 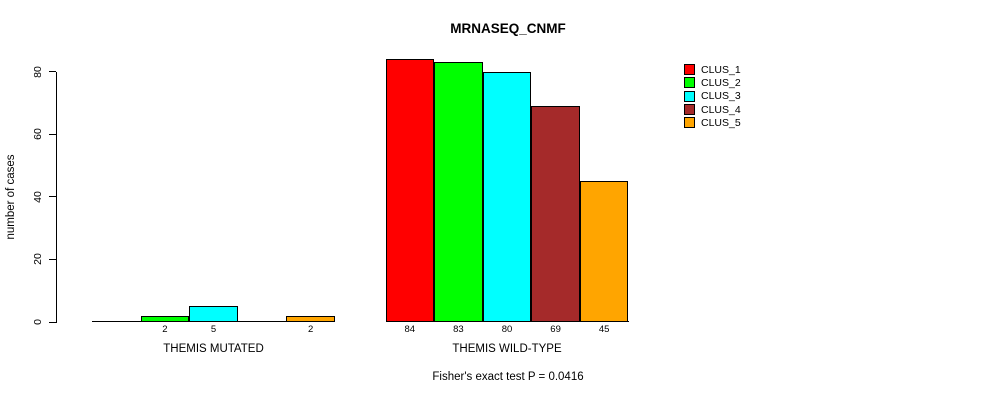 I want to click on legend-row-clus_2: CLUS_2, so click(x=712, y=82).